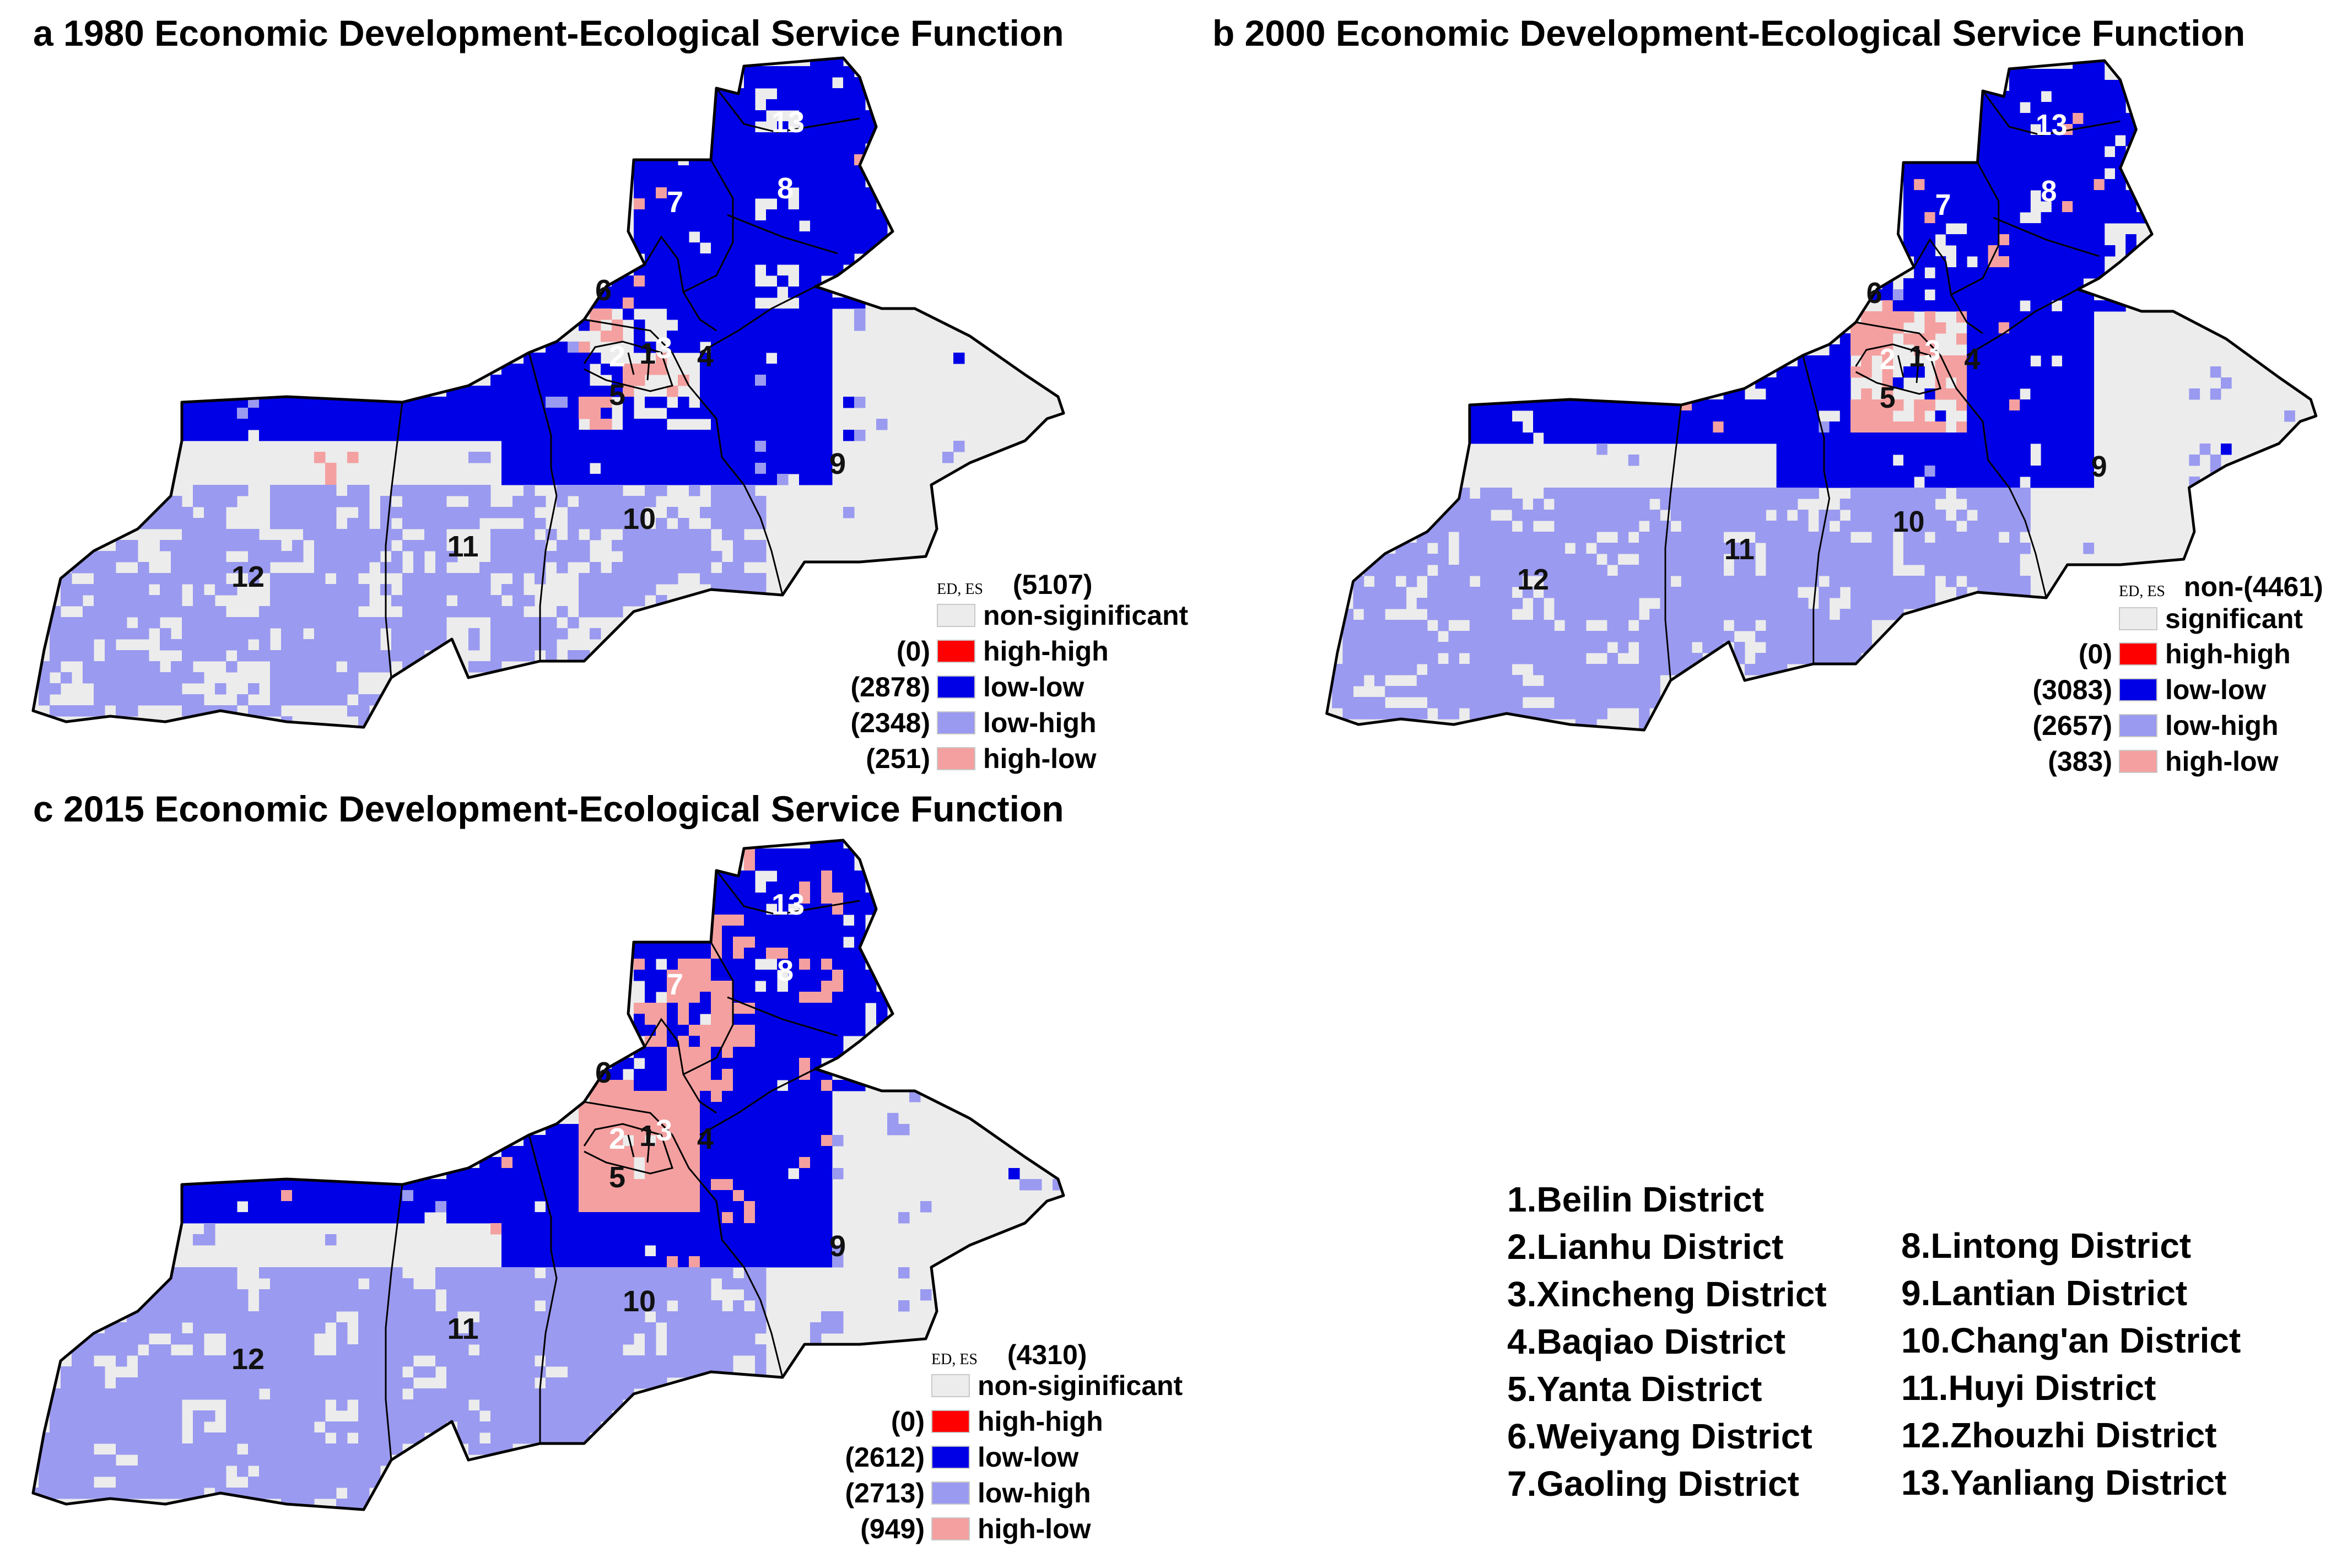 The height and width of the screenshot is (1568, 2347). I want to click on district-number-label: 4, so click(705, 357).